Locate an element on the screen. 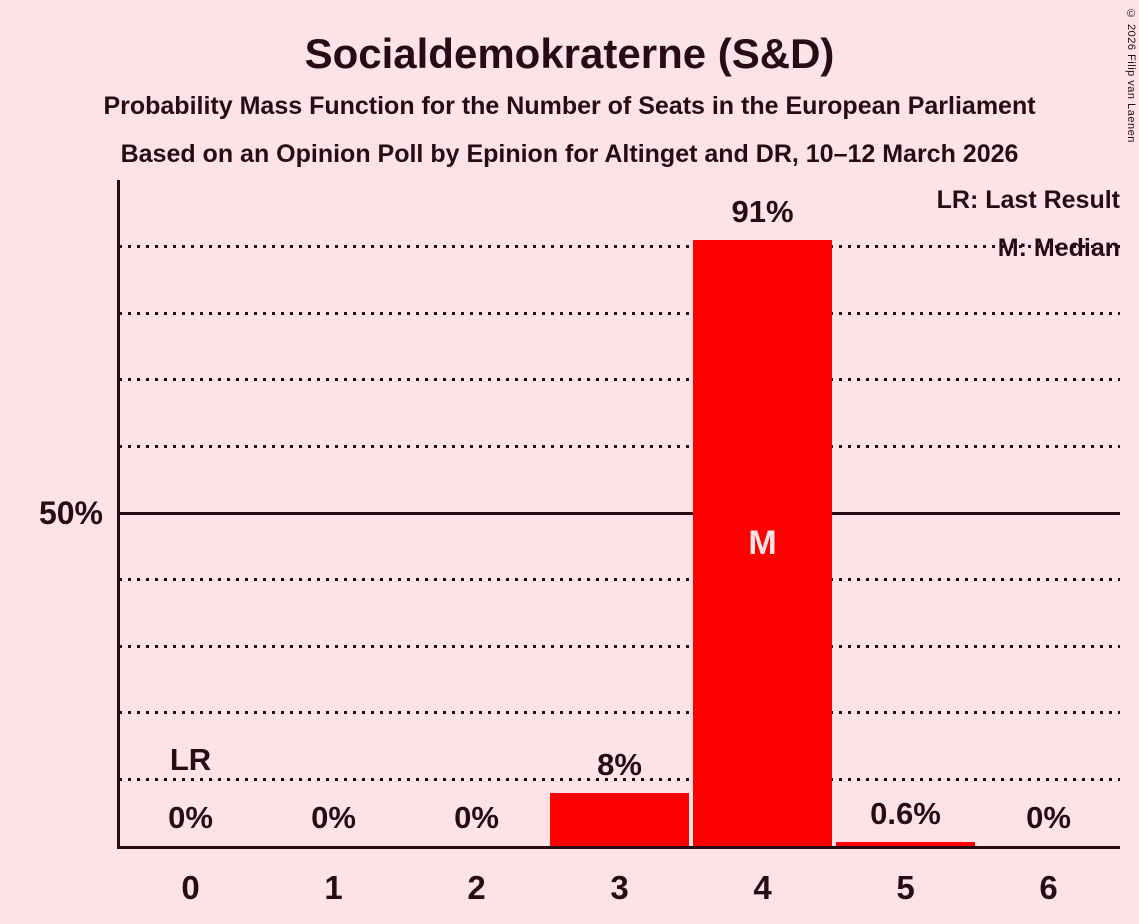 Image resolution: width=1139 pixels, height=924 pixels. x-tick-label-6: 6 is located at coordinates (1048, 887).